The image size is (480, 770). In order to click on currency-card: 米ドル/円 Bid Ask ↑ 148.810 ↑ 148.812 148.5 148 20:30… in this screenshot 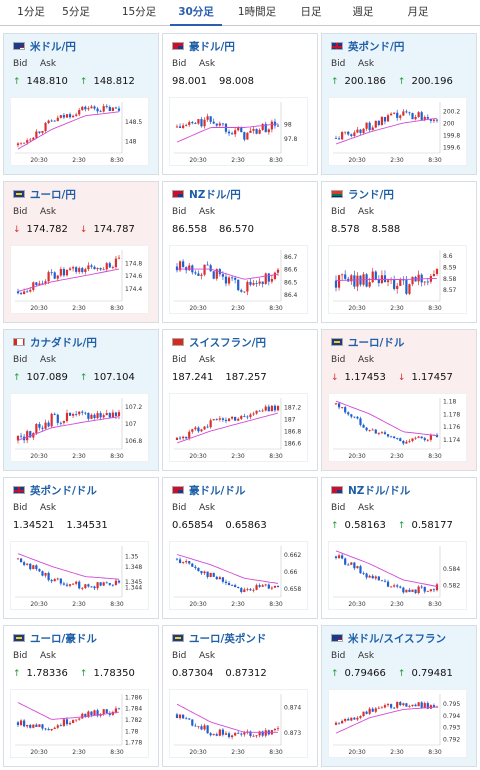, I will do `click(81, 104)`.